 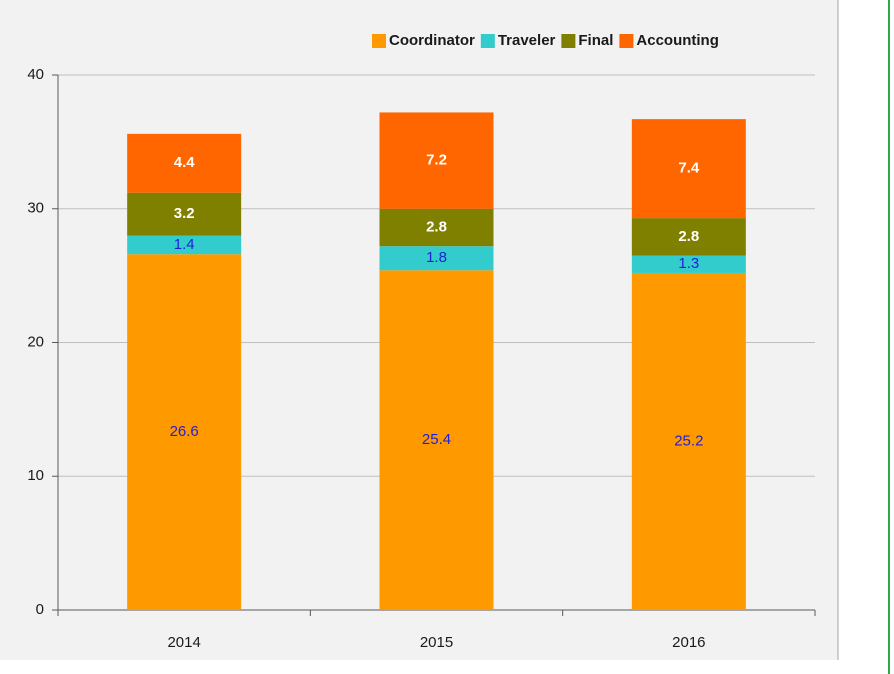 I want to click on data-label: 7.2, so click(x=436, y=160).